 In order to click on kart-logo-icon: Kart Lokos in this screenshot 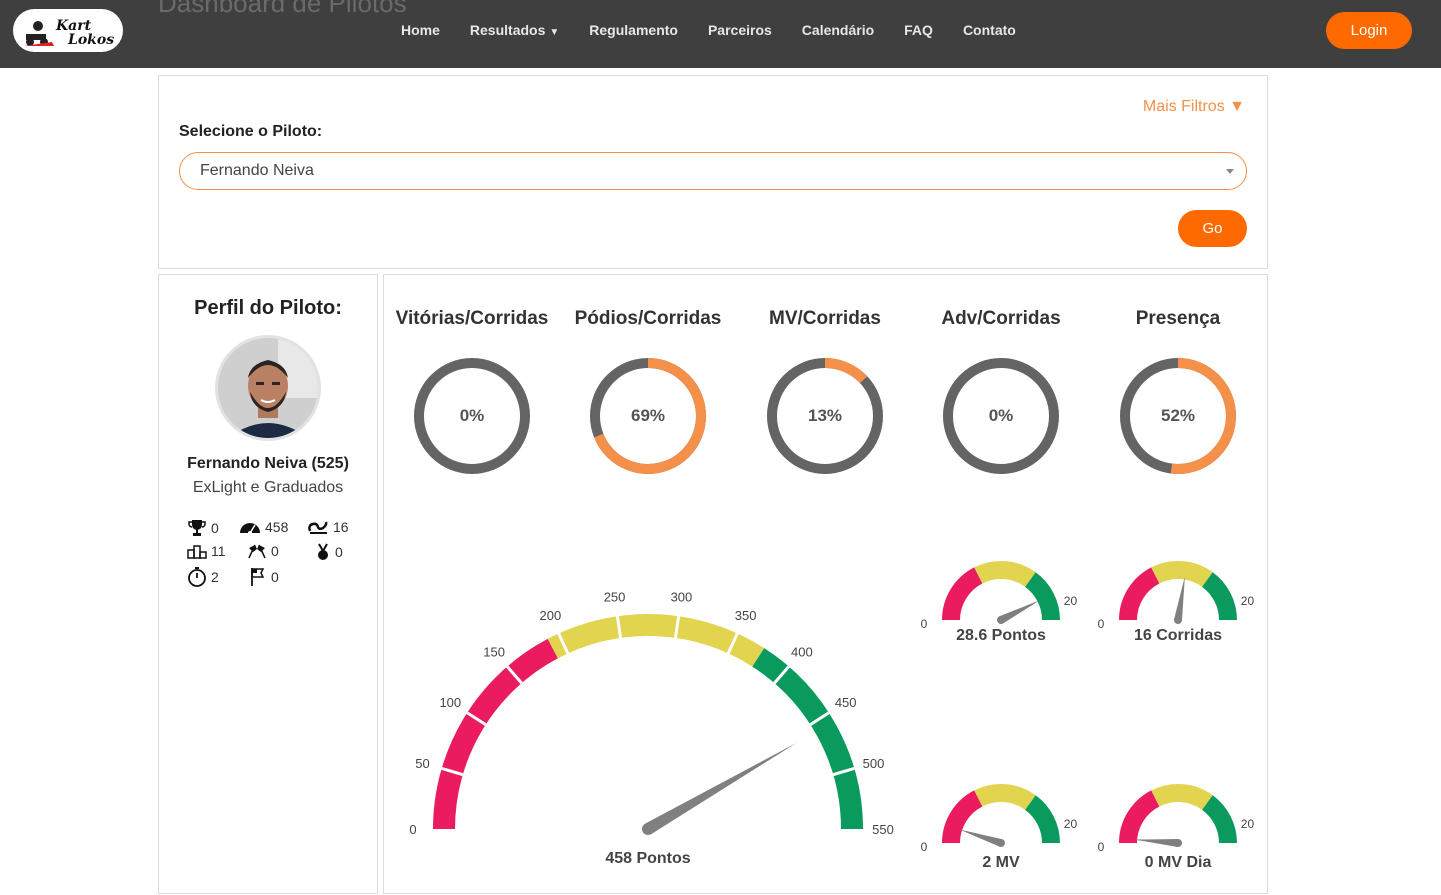, I will do `click(69, 33)`.